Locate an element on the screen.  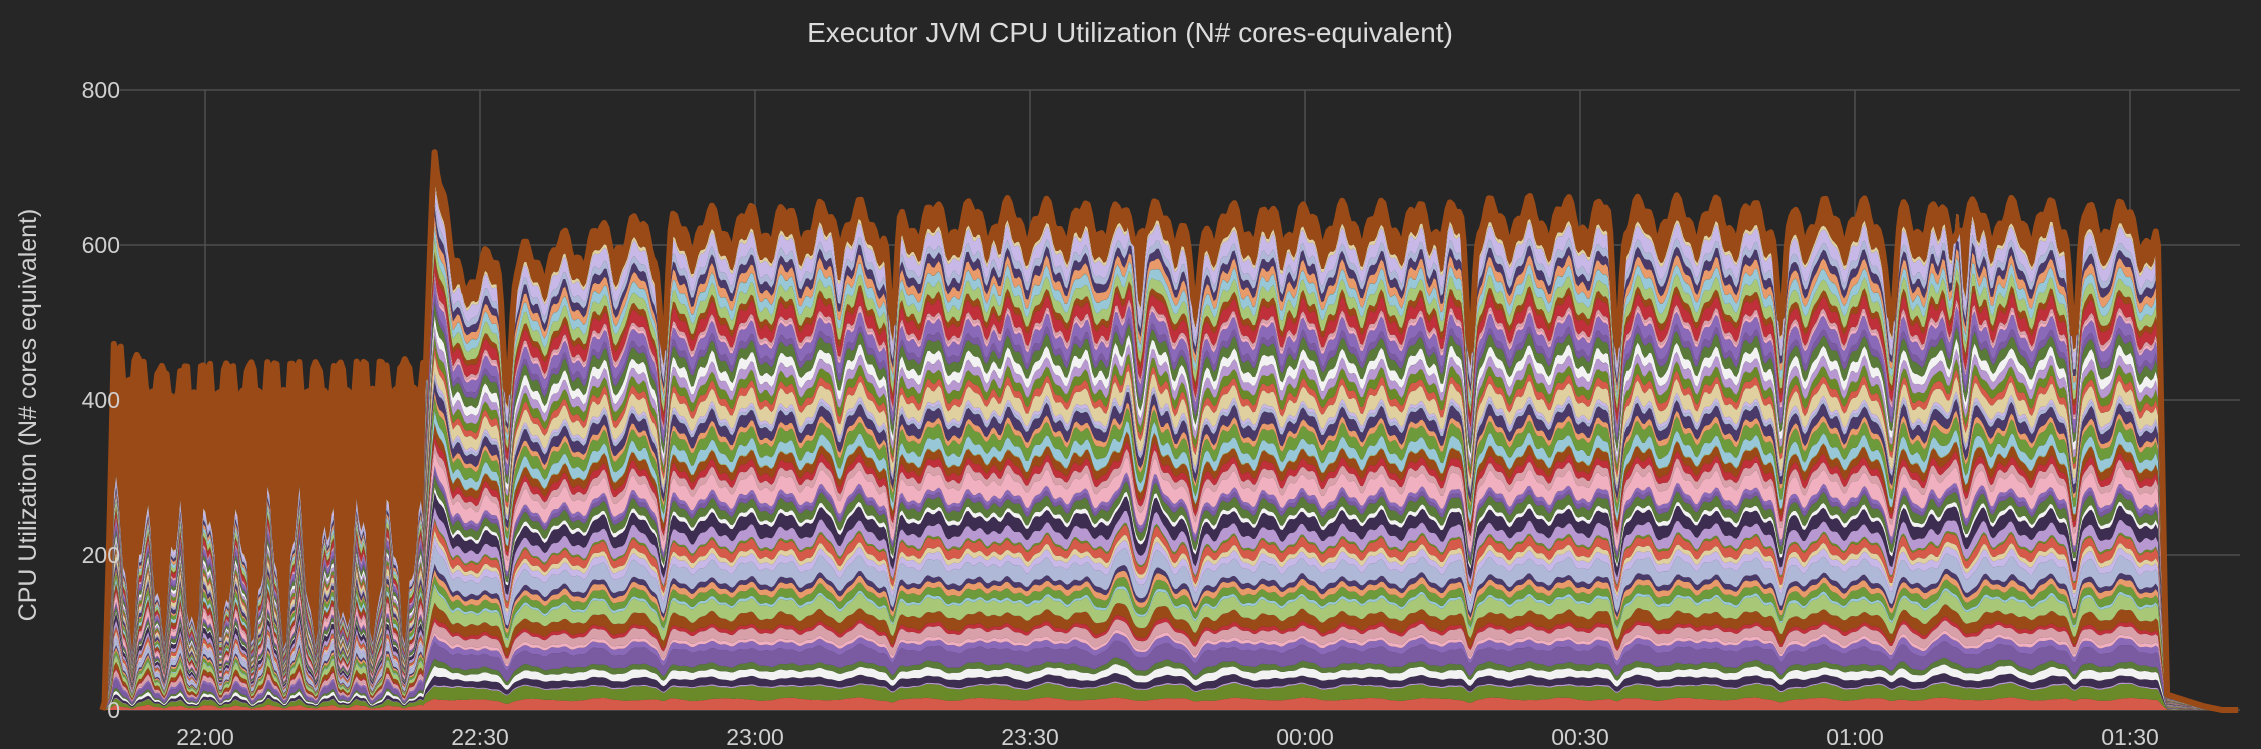
x-tick-label: 01:30 is located at coordinates (2130, 736).